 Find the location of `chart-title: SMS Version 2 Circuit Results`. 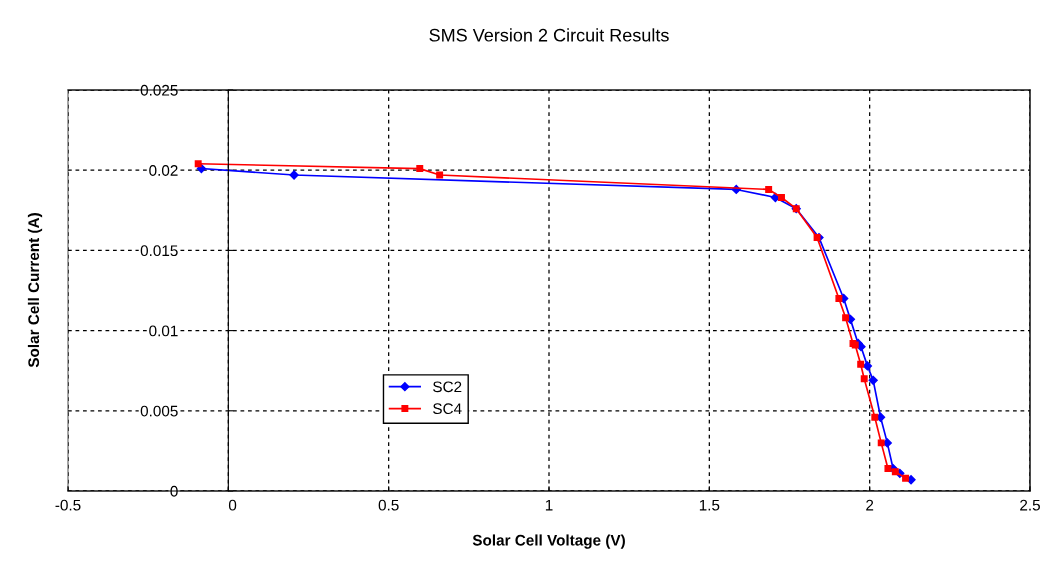

chart-title: SMS Version 2 Circuit Results is located at coordinates (549, 35).